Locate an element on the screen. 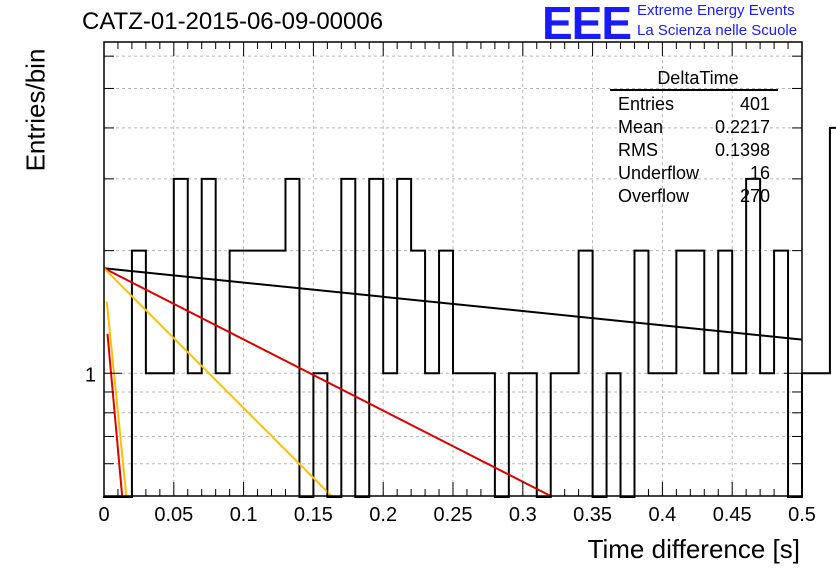 This screenshot has width=836, height=572. x-tick-label: 0.1 is located at coordinates (244, 515).